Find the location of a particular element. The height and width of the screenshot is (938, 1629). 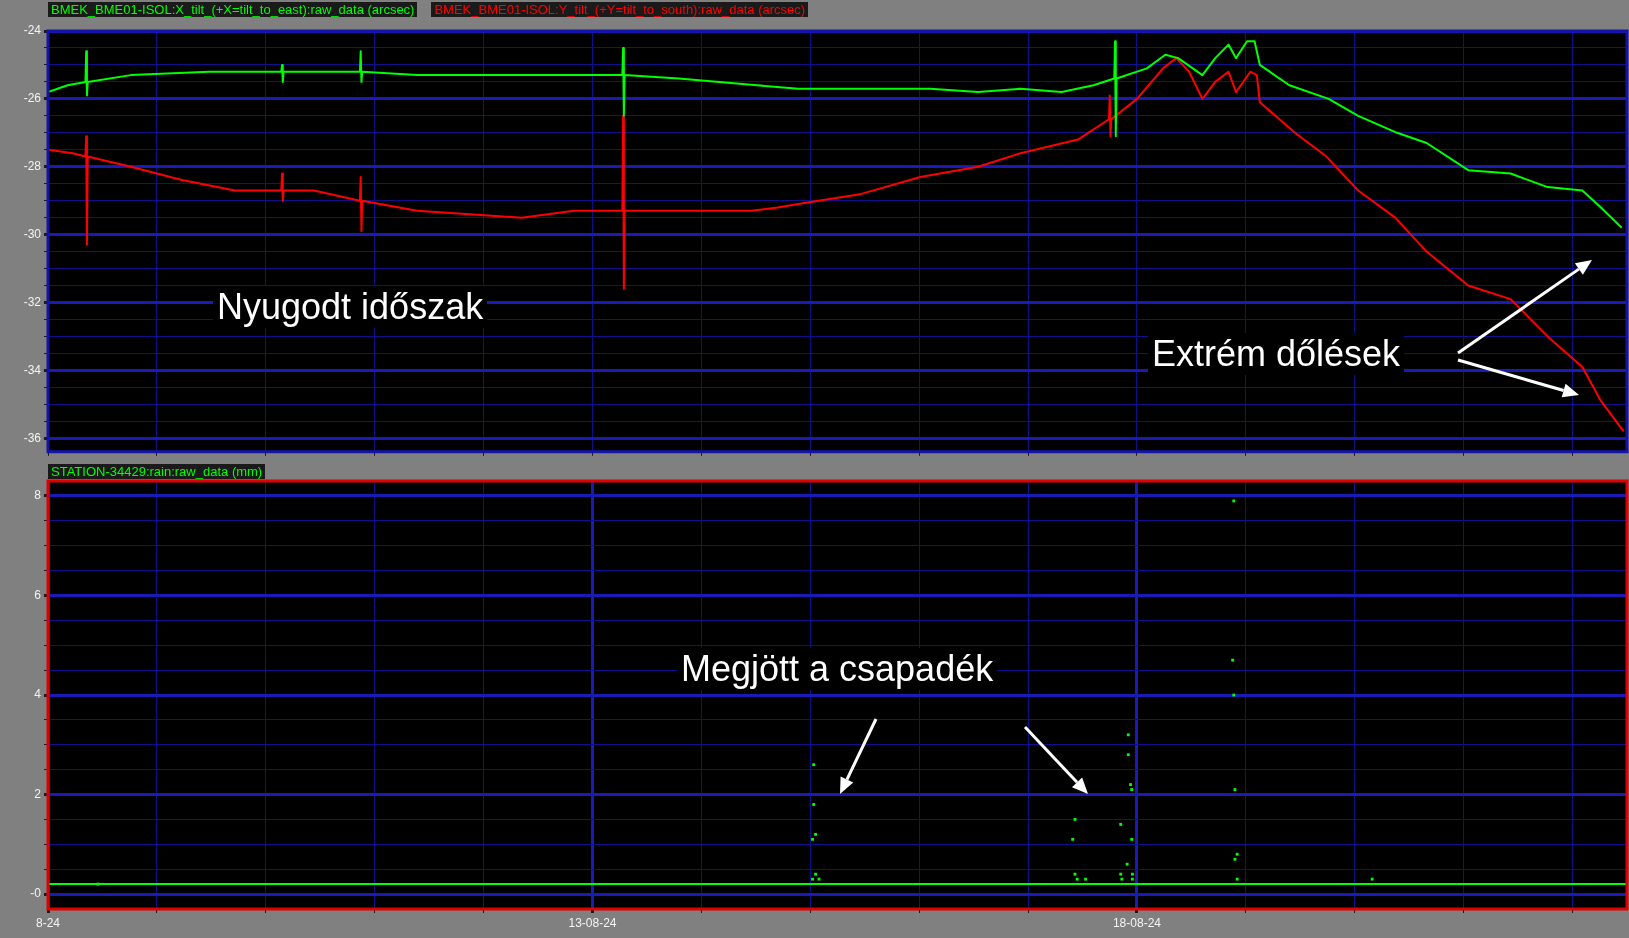

y-tick-label: -26 is located at coordinates (32, 98).